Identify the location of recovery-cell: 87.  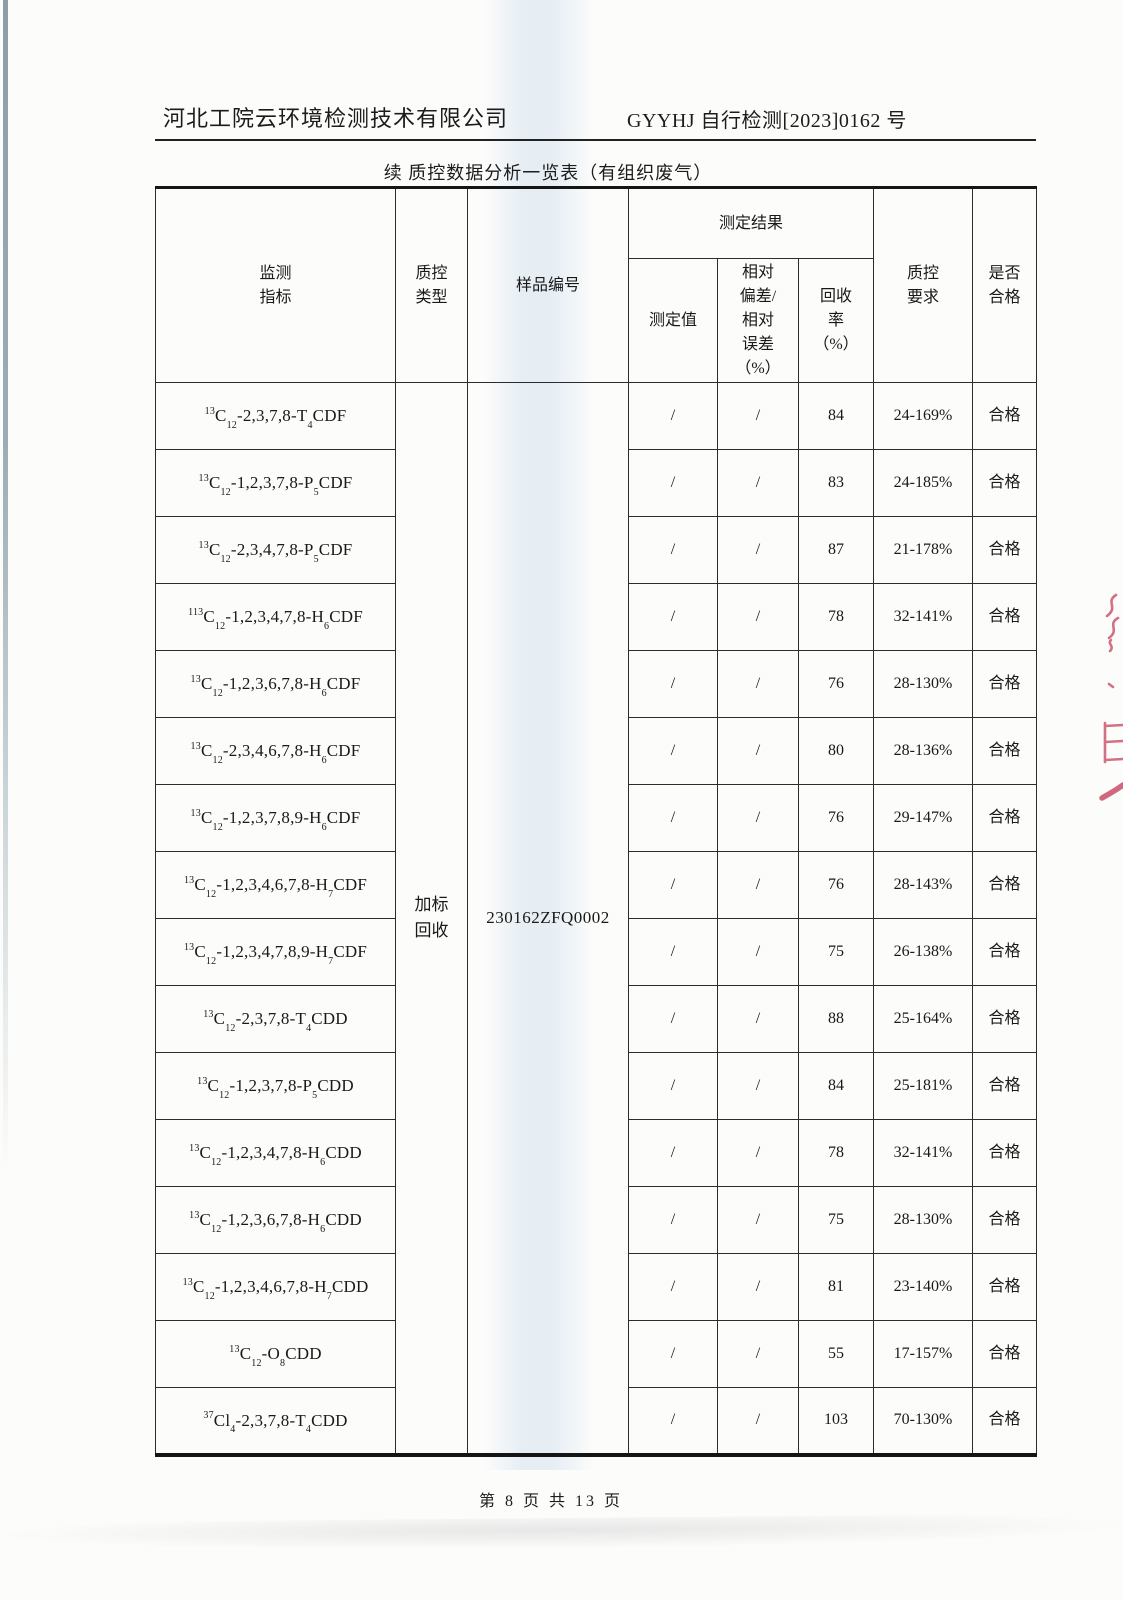
(836, 550).